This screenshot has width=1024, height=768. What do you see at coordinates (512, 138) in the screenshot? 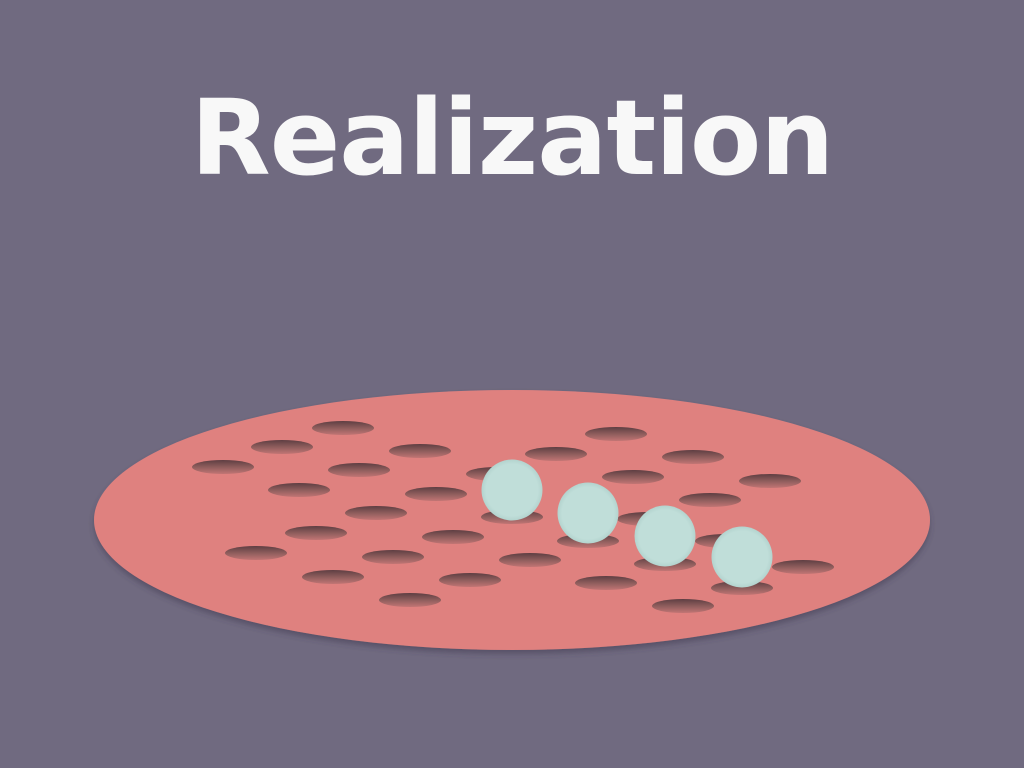
I see `slide-title: Realization` at bounding box center [512, 138].